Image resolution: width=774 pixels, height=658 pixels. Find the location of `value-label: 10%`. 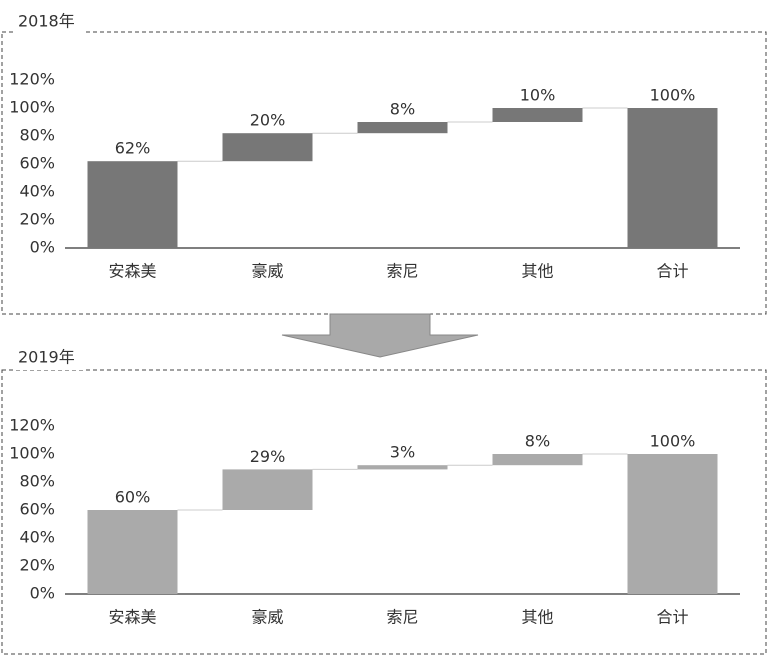

value-label: 10% is located at coordinates (538, 95).